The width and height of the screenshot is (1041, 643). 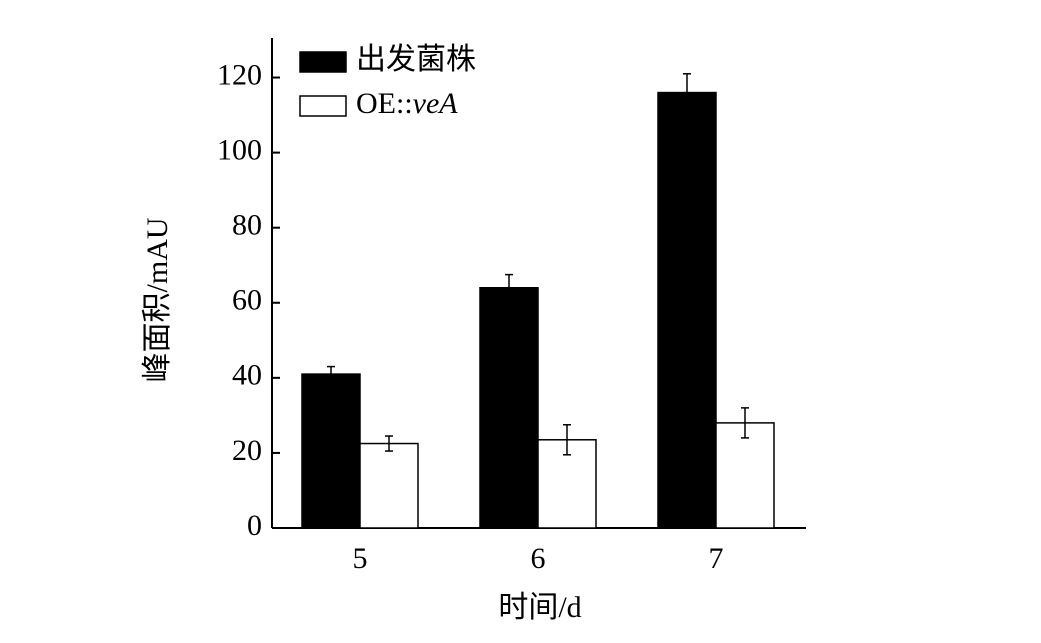 I want to click on x-axis-label: 时间/d, so click(x=539, y=607).